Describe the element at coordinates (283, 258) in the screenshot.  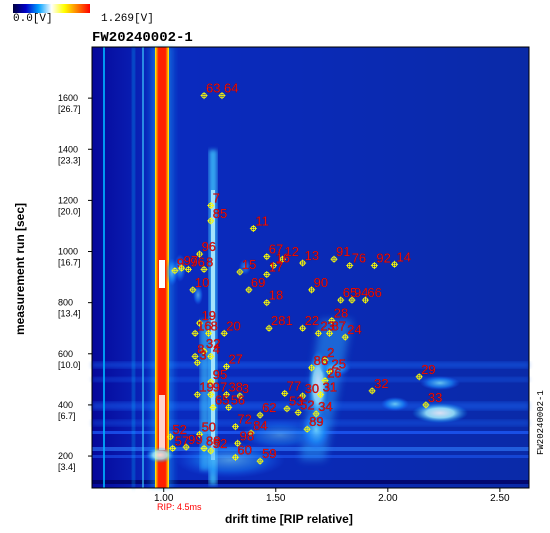
I see `peak-label: 16` at that location.